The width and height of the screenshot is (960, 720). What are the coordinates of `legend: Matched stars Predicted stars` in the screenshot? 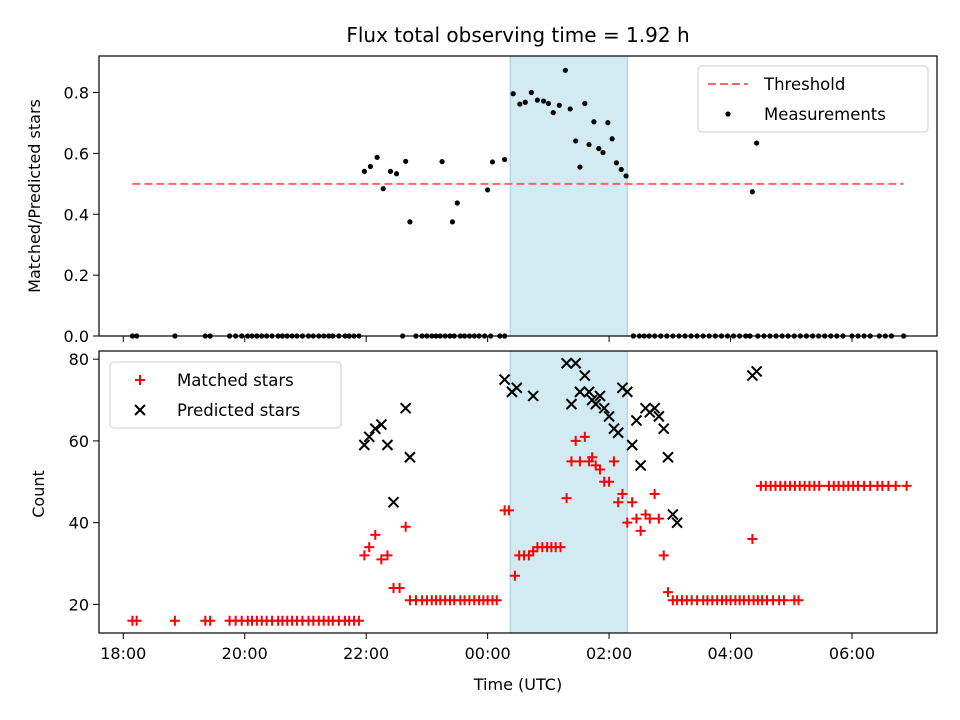 It's located at (225, 395).